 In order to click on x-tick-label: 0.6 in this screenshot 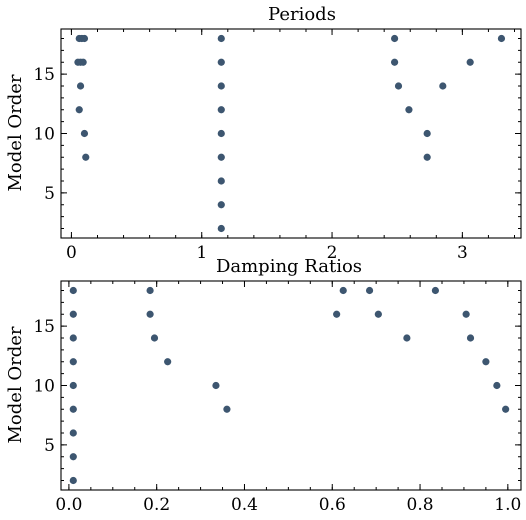, I will do `click(332, 505)`.